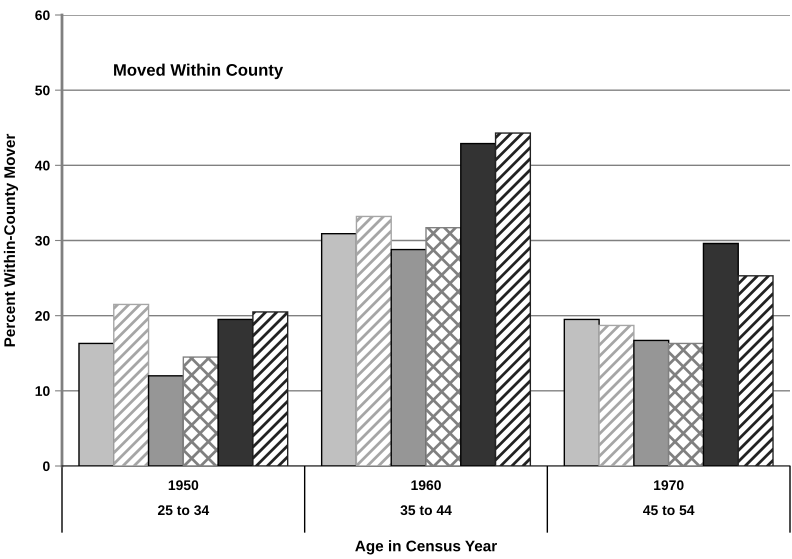 The width and height of the screenshot is (792, 559). Describe the element at coordinates (42, 316) in the screenshot. I see `y-tick-label: 20` at that location.